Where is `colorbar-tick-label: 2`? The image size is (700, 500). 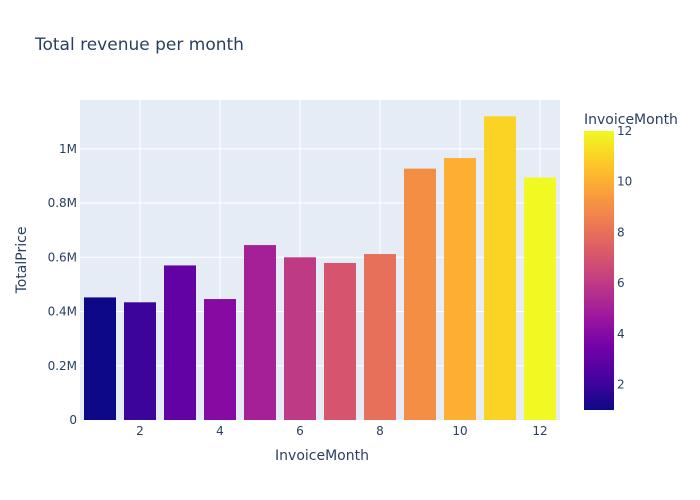
colorbar-tick-label: 2 is located at coordinates (621, 385).